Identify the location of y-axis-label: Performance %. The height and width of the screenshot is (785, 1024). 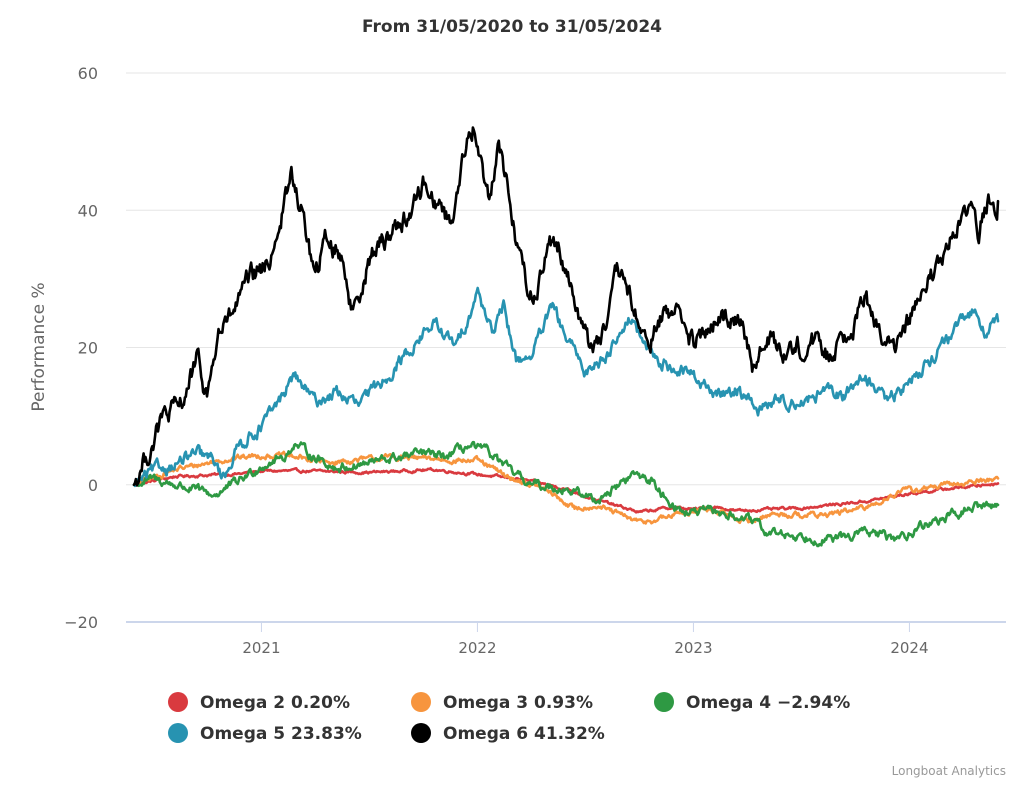
(39, 346).